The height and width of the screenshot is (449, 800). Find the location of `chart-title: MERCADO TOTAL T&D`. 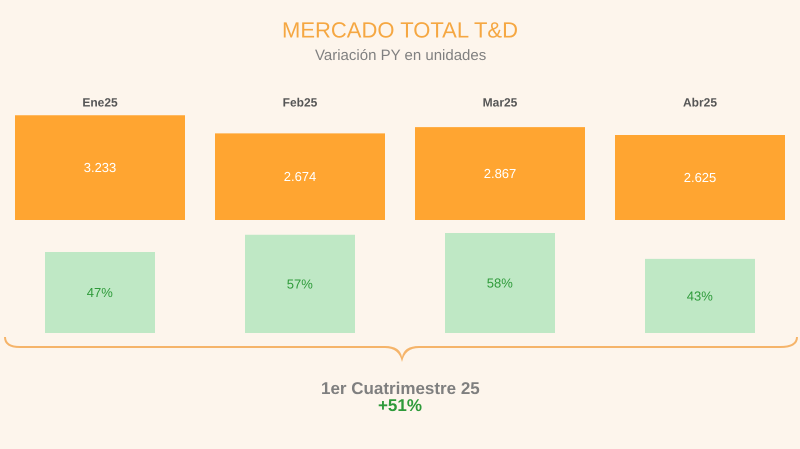

chart-title: MERCADO TOTAL T&D is located at coordinates (400, 29).